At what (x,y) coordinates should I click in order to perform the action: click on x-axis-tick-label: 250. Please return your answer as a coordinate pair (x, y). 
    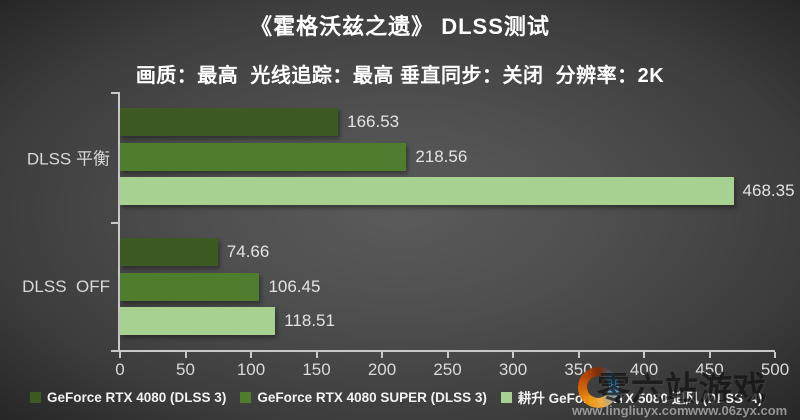
    Looking at the image, I should click on (447, 369).